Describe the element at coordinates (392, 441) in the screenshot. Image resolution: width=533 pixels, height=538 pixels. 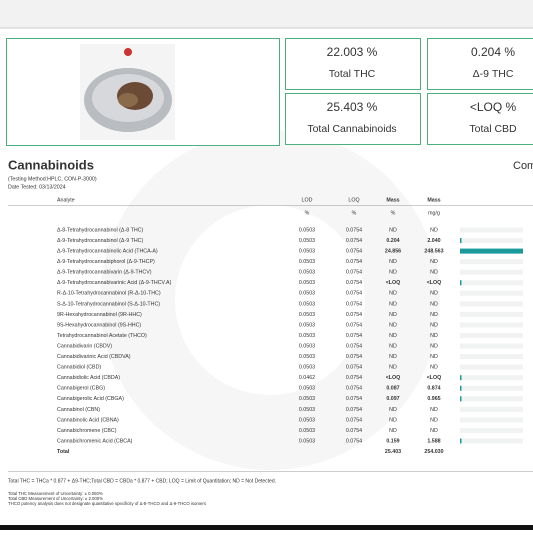
I see `cell: 0.159` at that location.